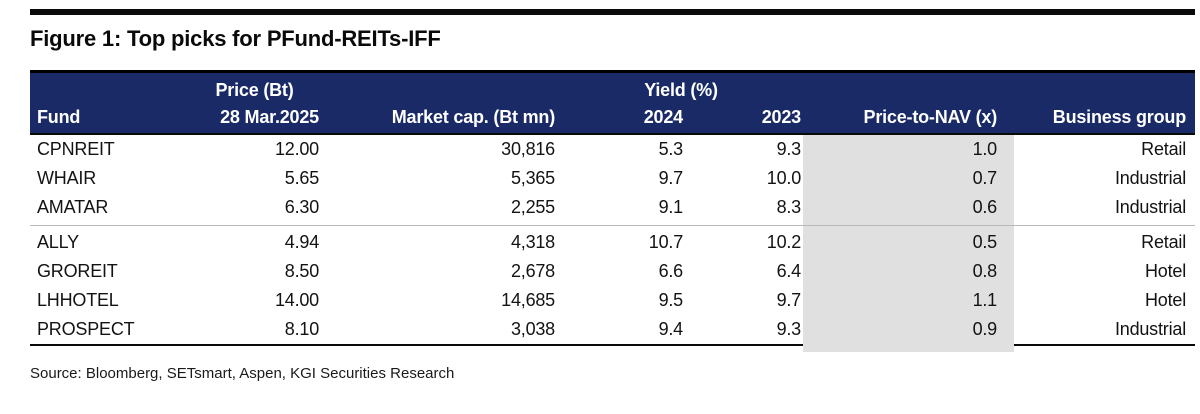 The width and height of the screenshot is (1200, 414). I want to click on cell-price-28-mar-2025: 8.50, so click(301, 271).